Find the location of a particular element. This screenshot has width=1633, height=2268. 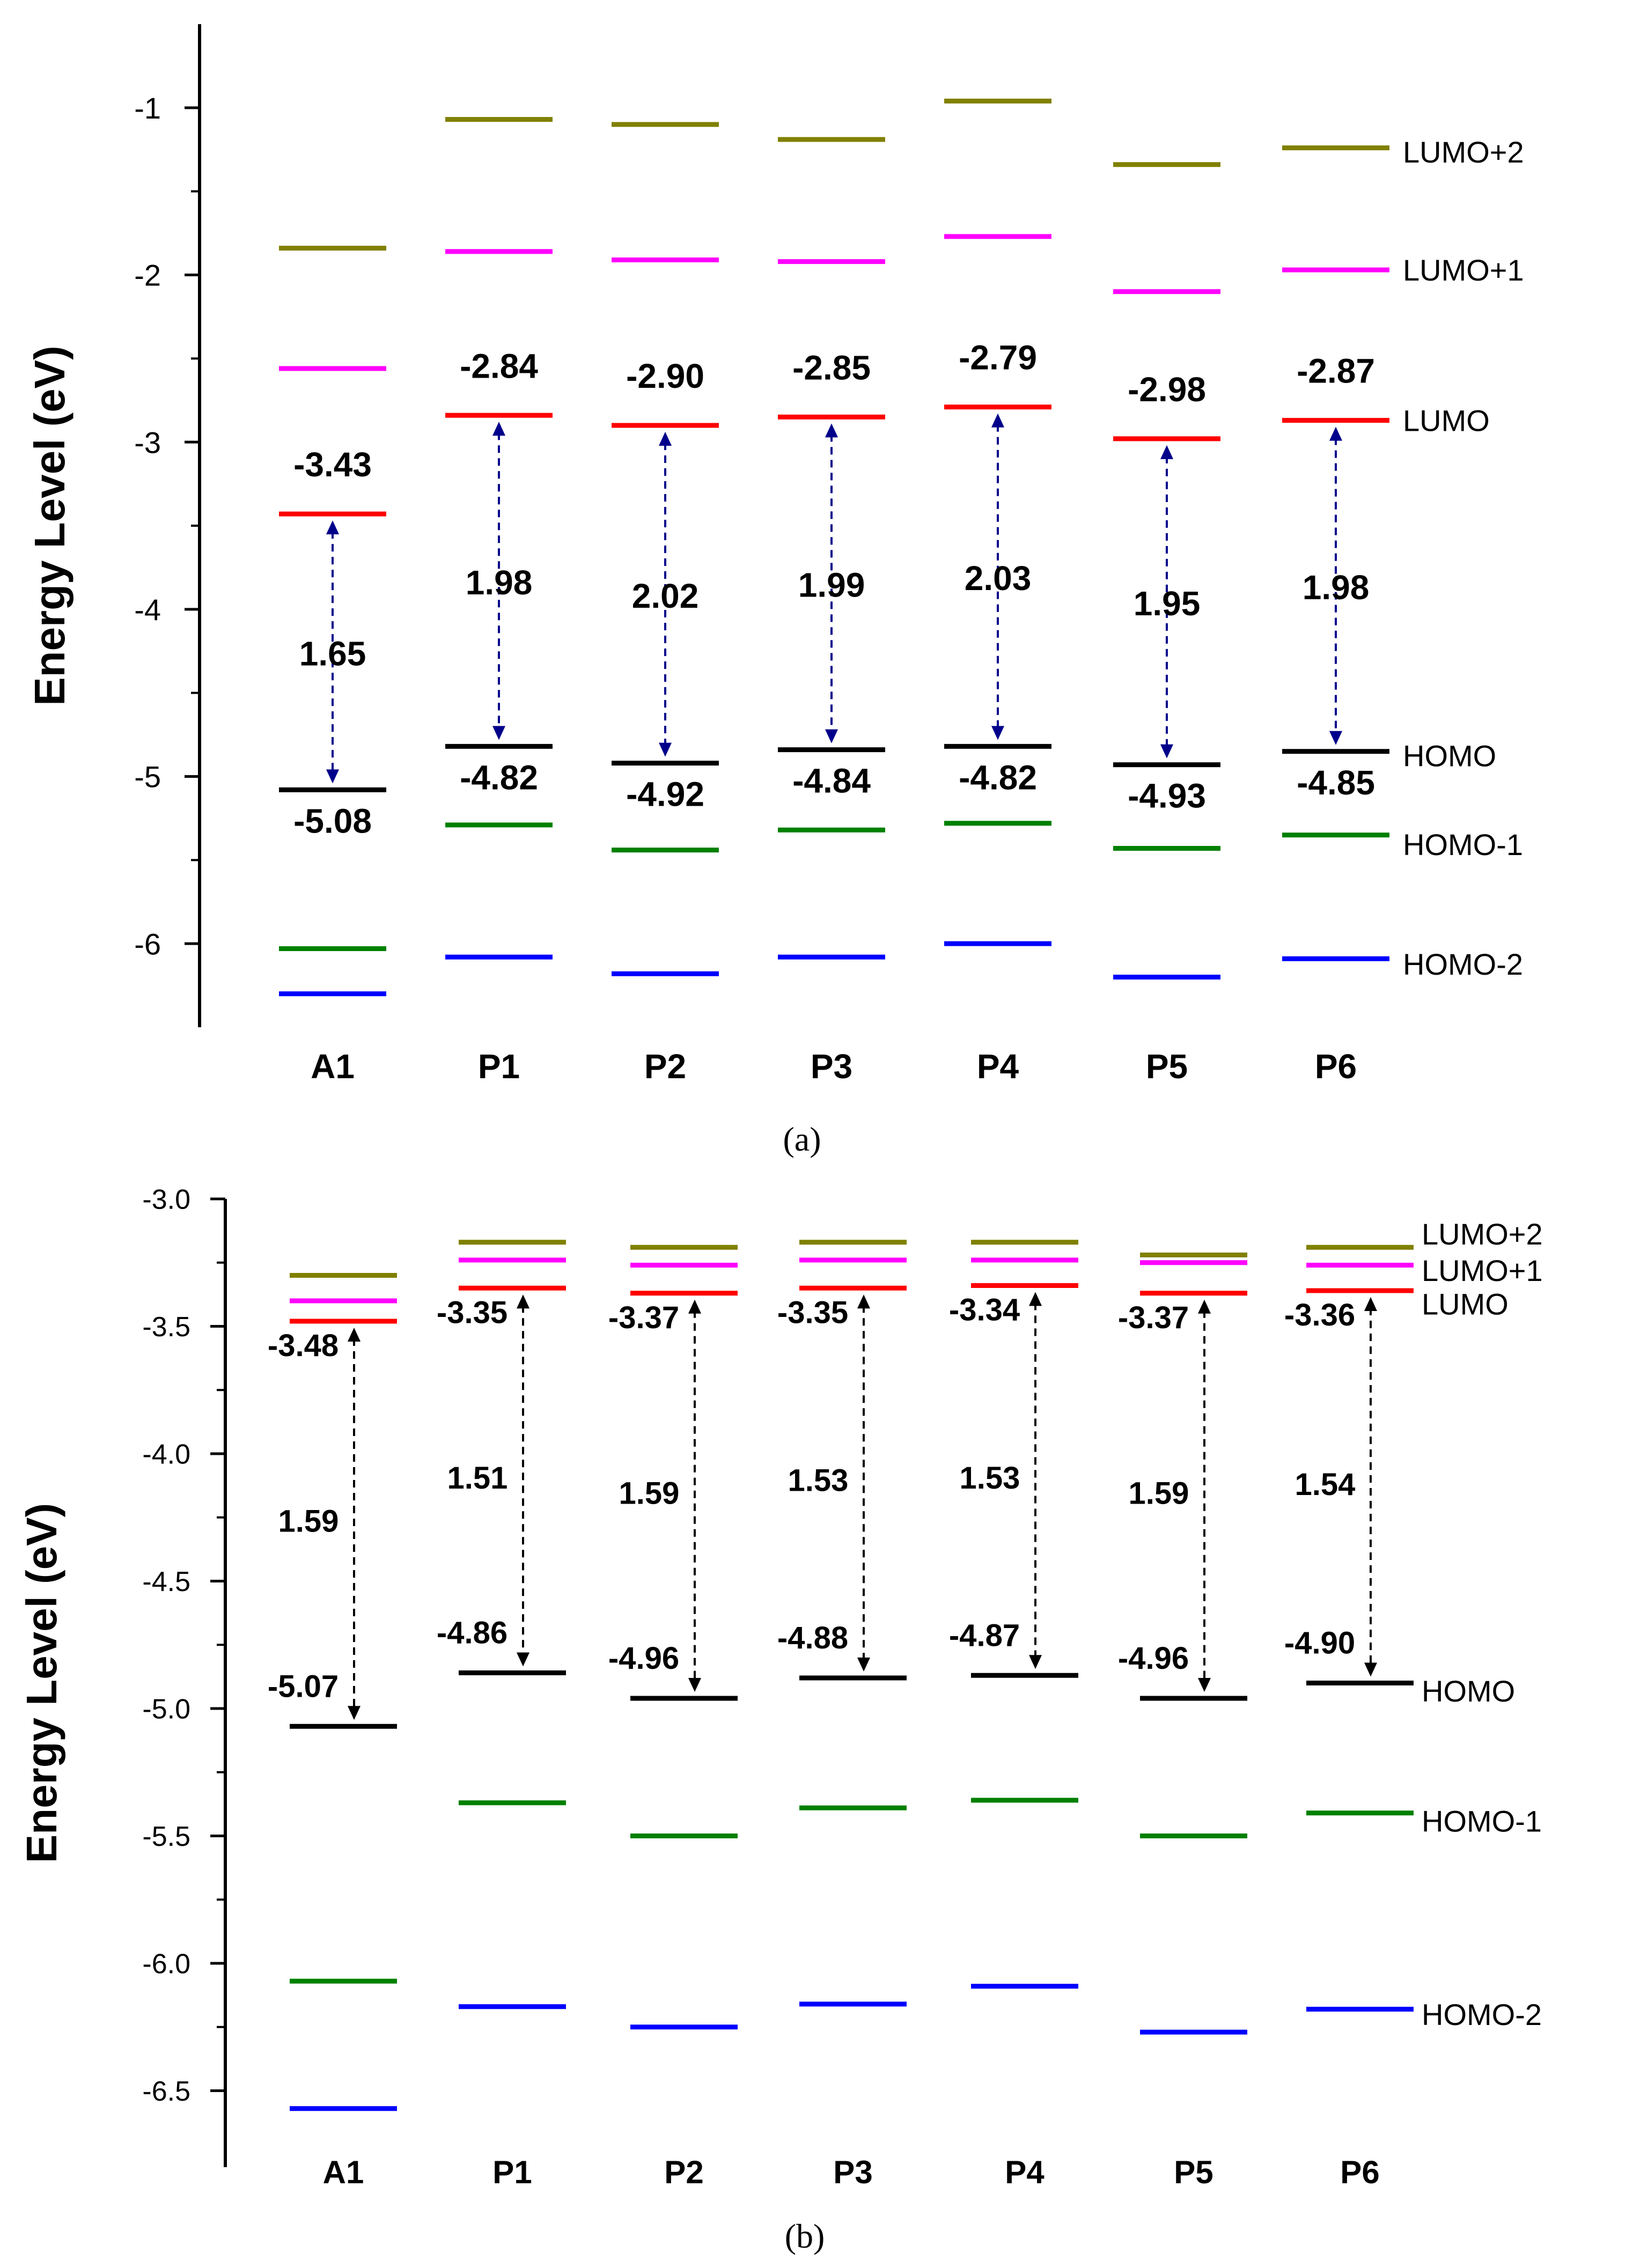

y-tick-label: -6.5 is located at coordinates (166, 2091).